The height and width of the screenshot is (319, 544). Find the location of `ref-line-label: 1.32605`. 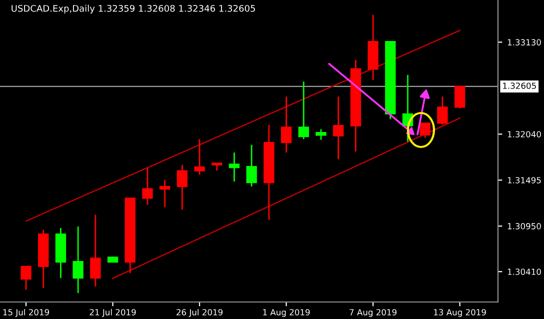

ref-line-label: 1.32605 is located at coordinates (519, 85).